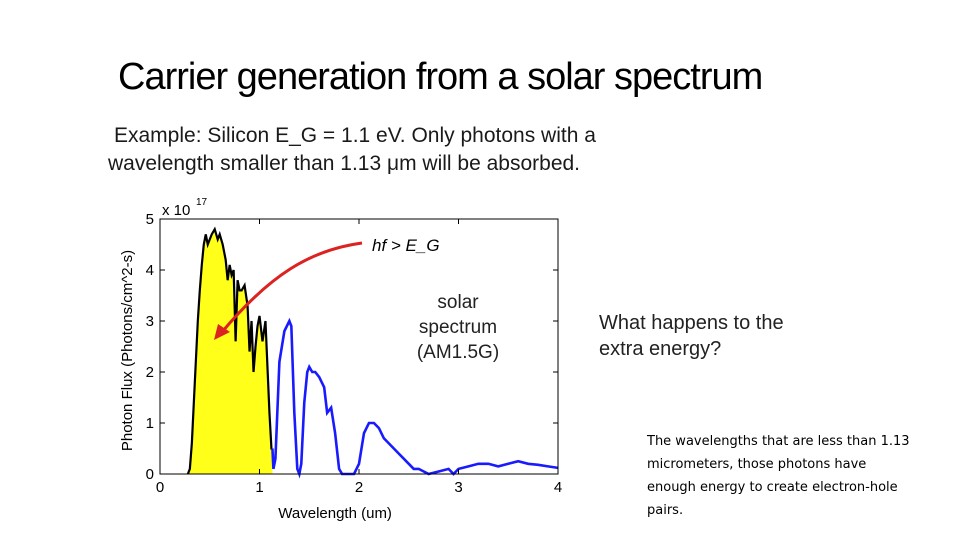 This screenshot has height=540, width=960. I want to click on series-line-solar-spectrum, so click(415, 398).